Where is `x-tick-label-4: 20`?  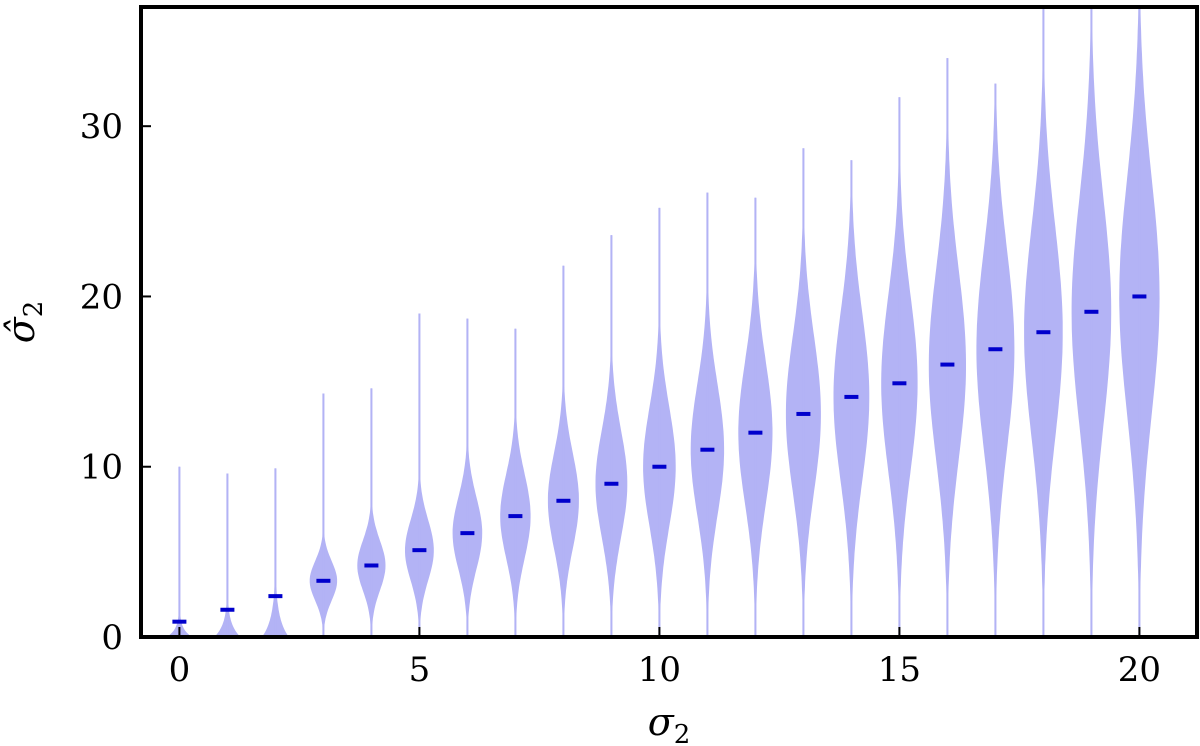
x-tick-label-4: 20 is located at coordinates (1139, 670).